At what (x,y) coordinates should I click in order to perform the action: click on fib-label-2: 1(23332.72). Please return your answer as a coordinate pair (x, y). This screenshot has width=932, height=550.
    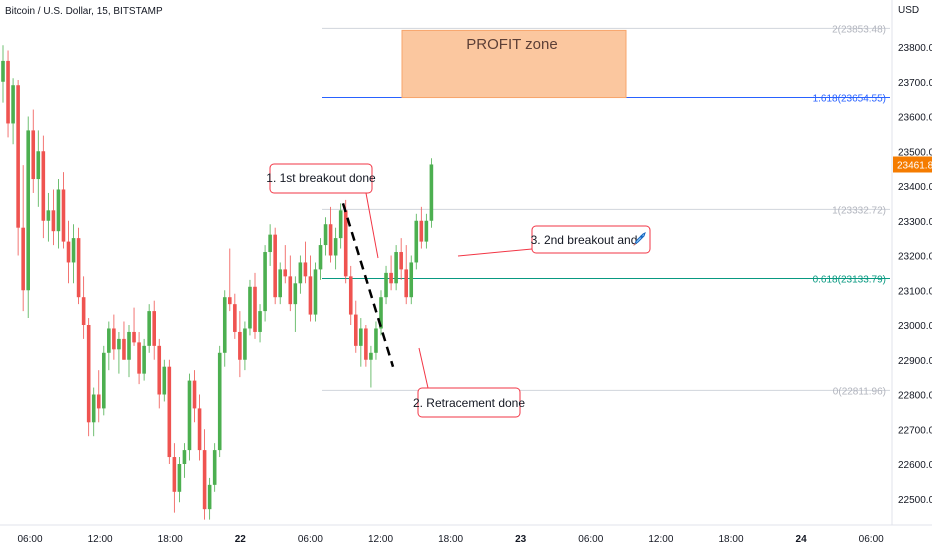
    Looking at the image, I should click on (859, 210).